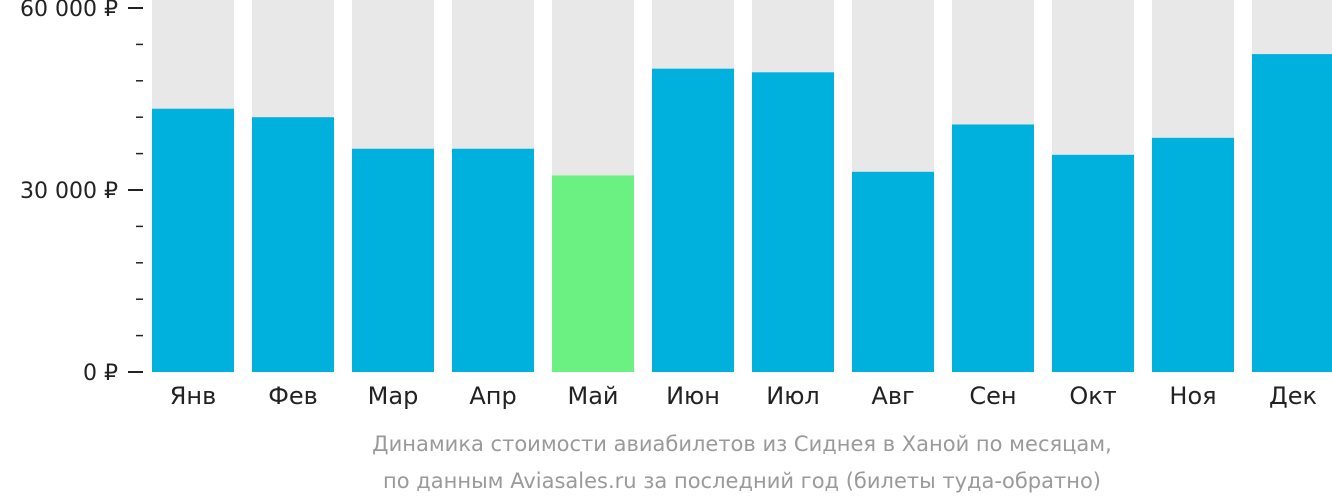 The image size is (1332, 502). I want to click on x-tick-label-11: Дек, so click(1293, 396).